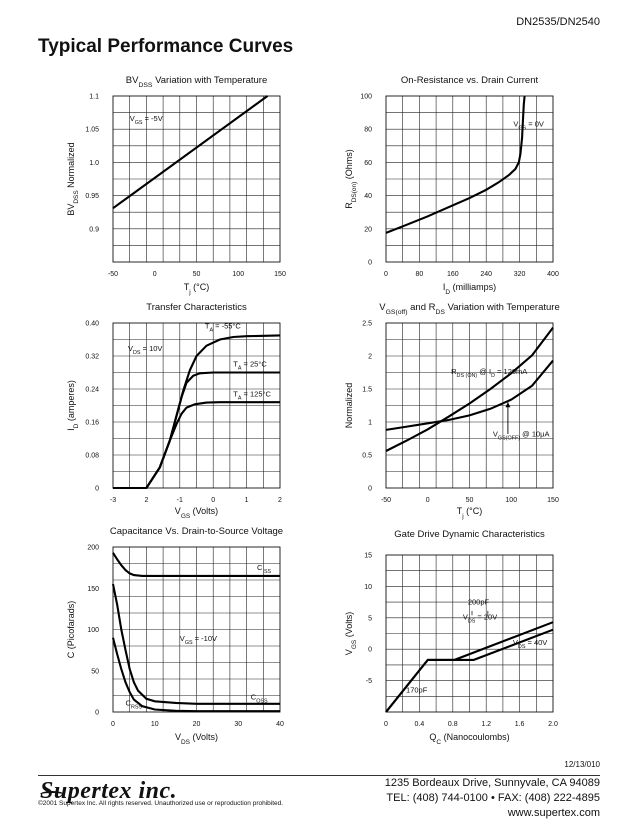 The height and width of the screenshot is (826, 638). Describe the element at coordinates (351, 633) in the screenshot. I see `y-axis-label: VGS (Volts)` at that location.